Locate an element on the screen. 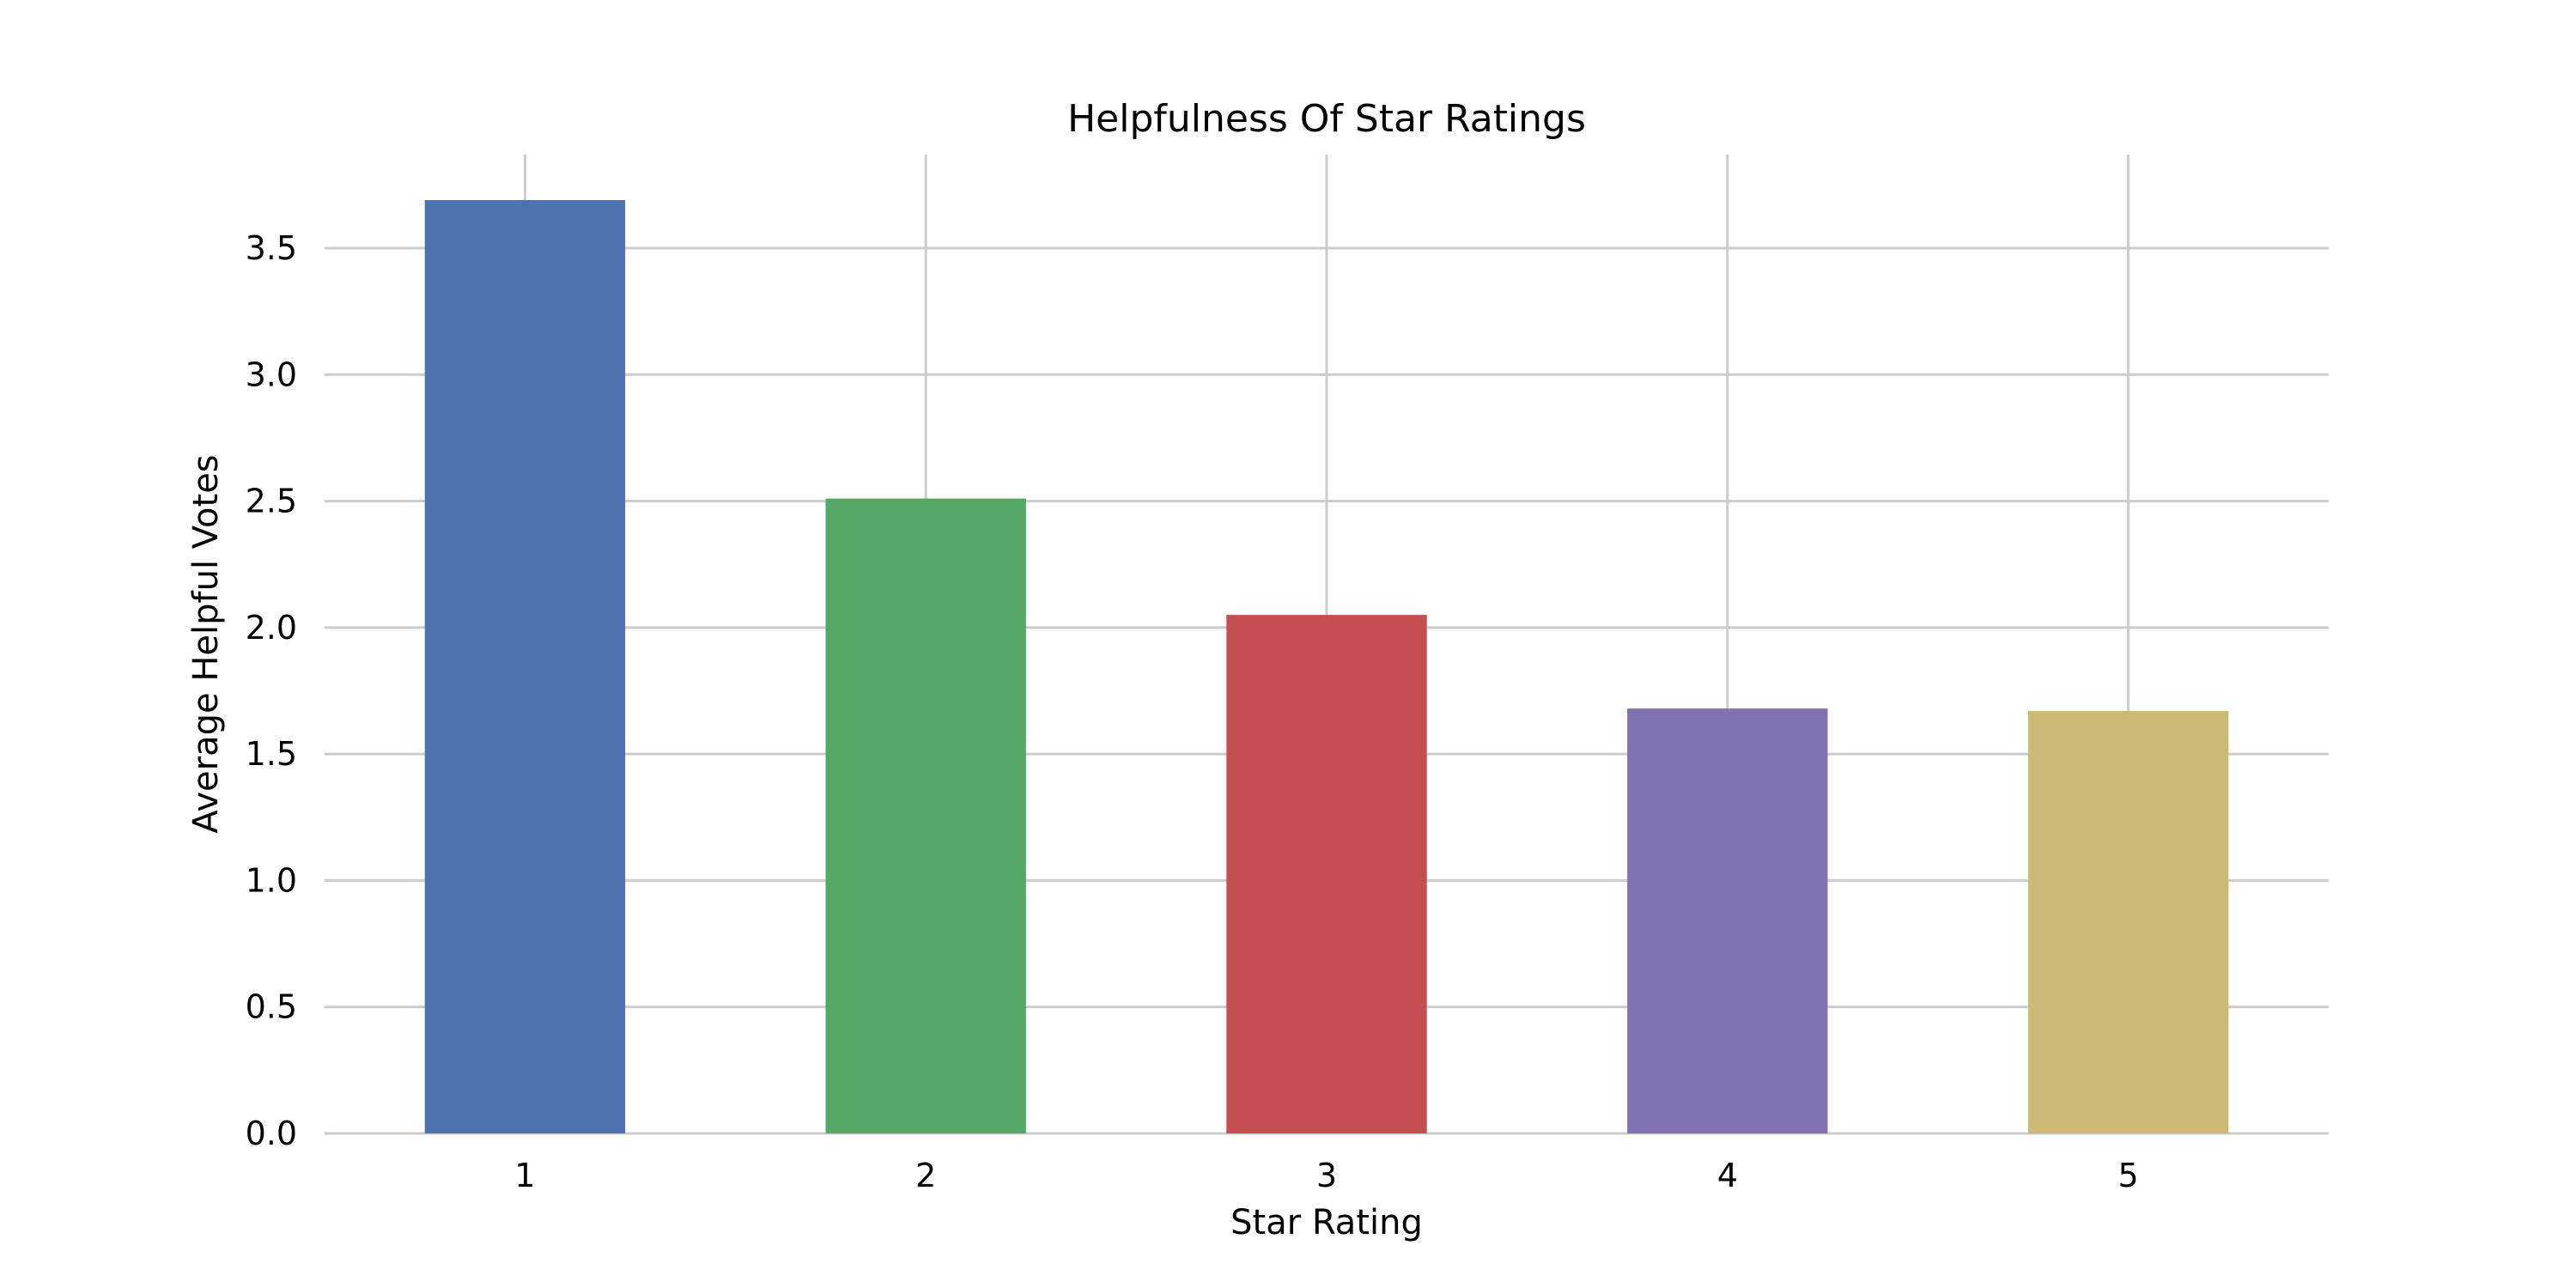  y-tick-label: 1.0 is located at coordinates (271, 880).